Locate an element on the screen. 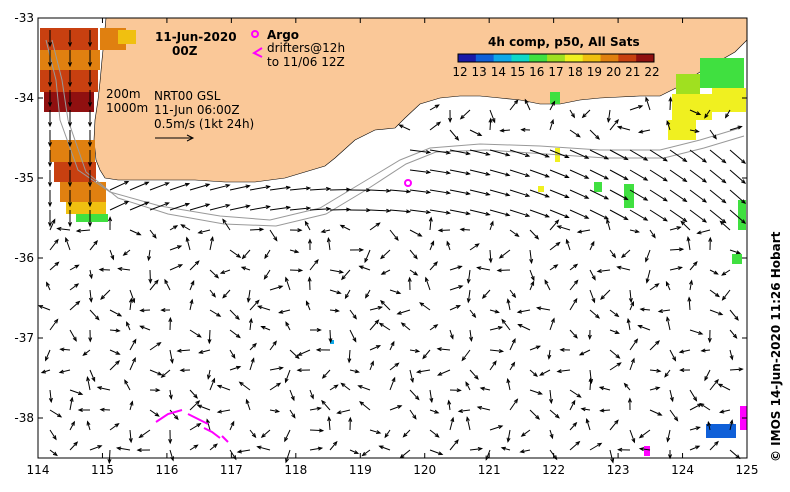 The height and width of the screenshot is (492, 790). colorbar-tick-label: 19 is located at coordinates (594, 72).